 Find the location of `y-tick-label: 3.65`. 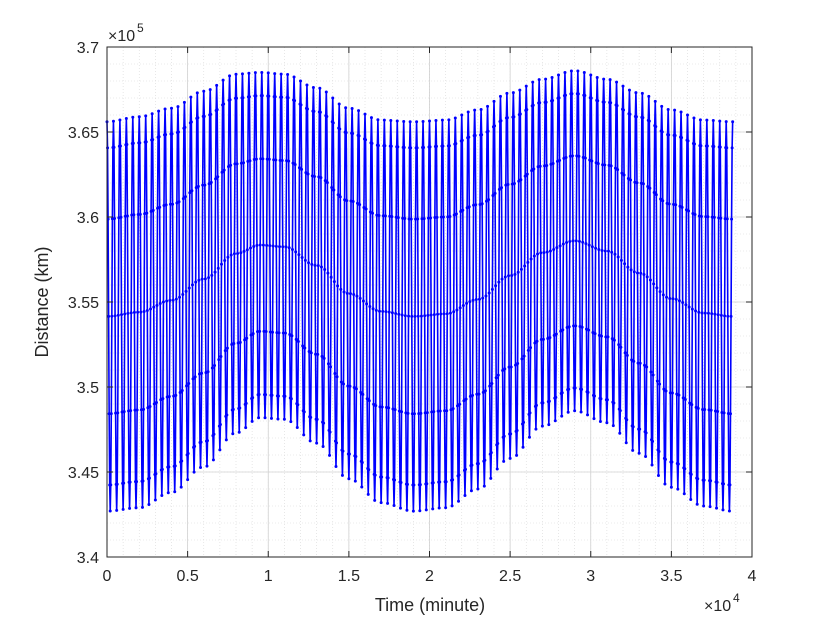

y-tick-label: 3.65 is located at coordinates (83, 133).